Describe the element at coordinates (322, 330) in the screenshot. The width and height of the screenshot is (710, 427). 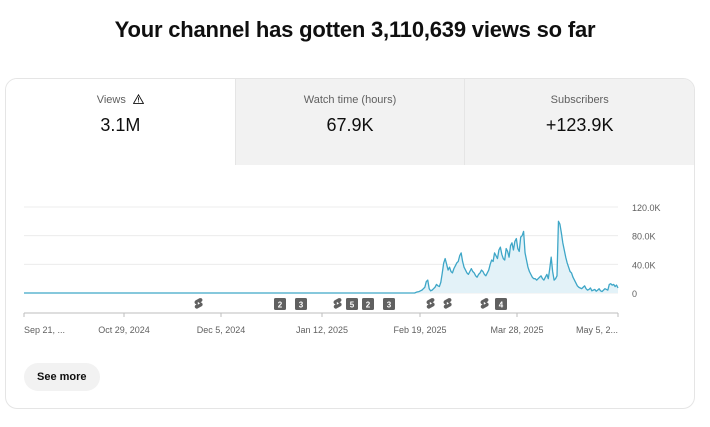
I see `x-tick-label: Jan 12, 2025` at that location.